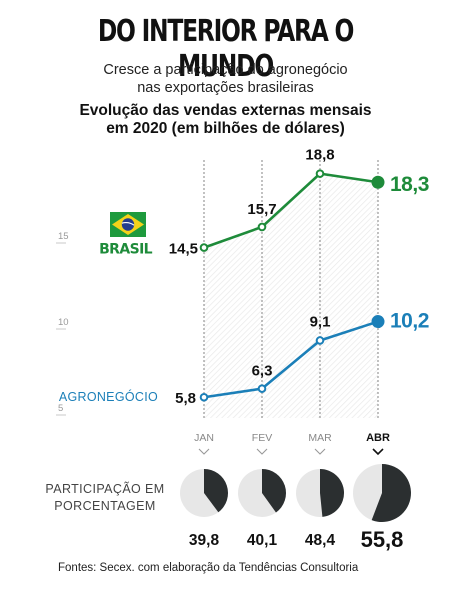 The width and height of the screenshot is (451, 595). I want to click on subtitle-line-2: nas exportações brasileiras, so click(225, 88).